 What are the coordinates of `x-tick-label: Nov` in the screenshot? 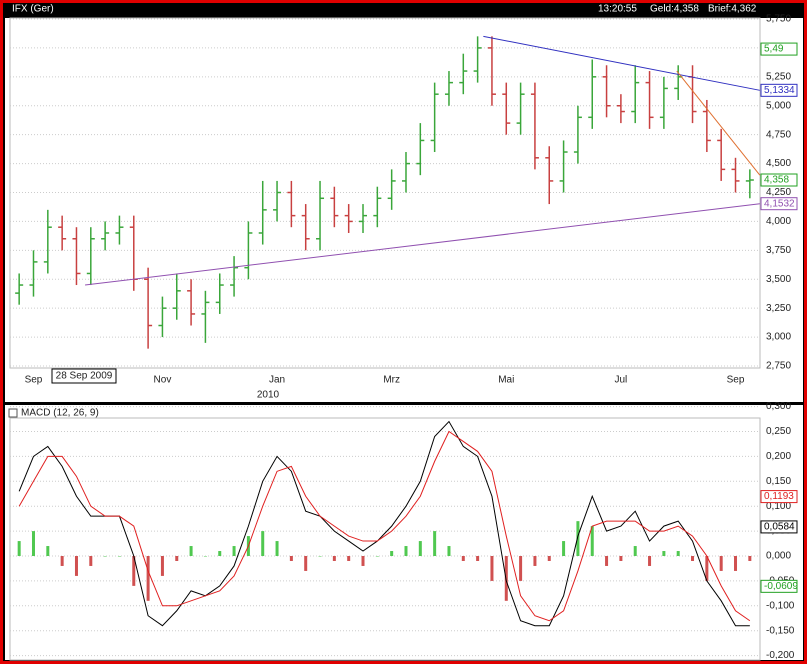 It's located at (163, 380).